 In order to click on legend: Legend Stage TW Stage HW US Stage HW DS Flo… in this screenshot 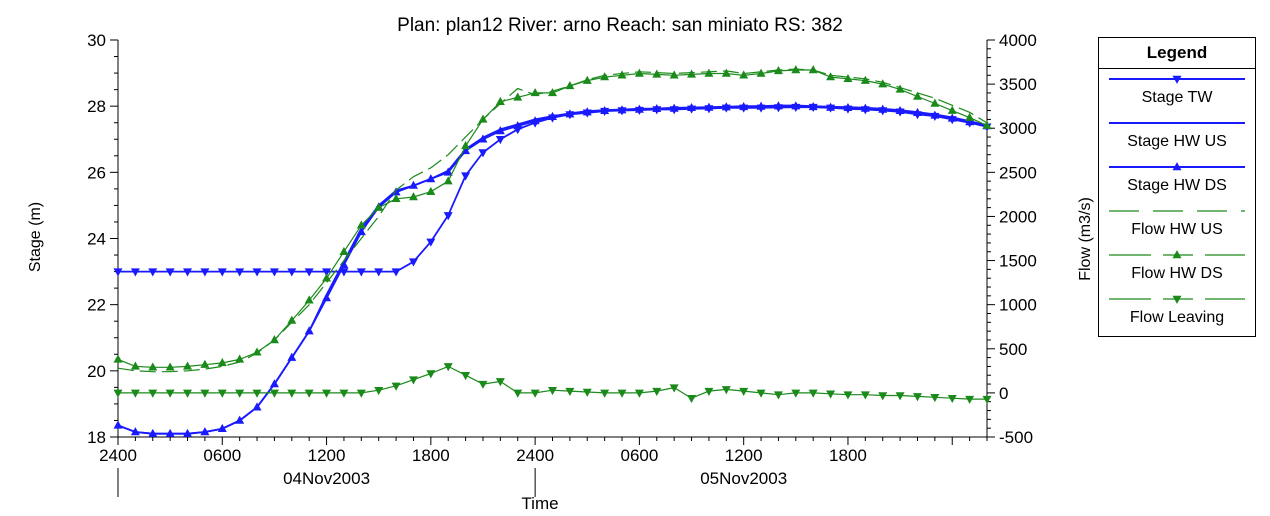, I will do `click(1177, 187)`.